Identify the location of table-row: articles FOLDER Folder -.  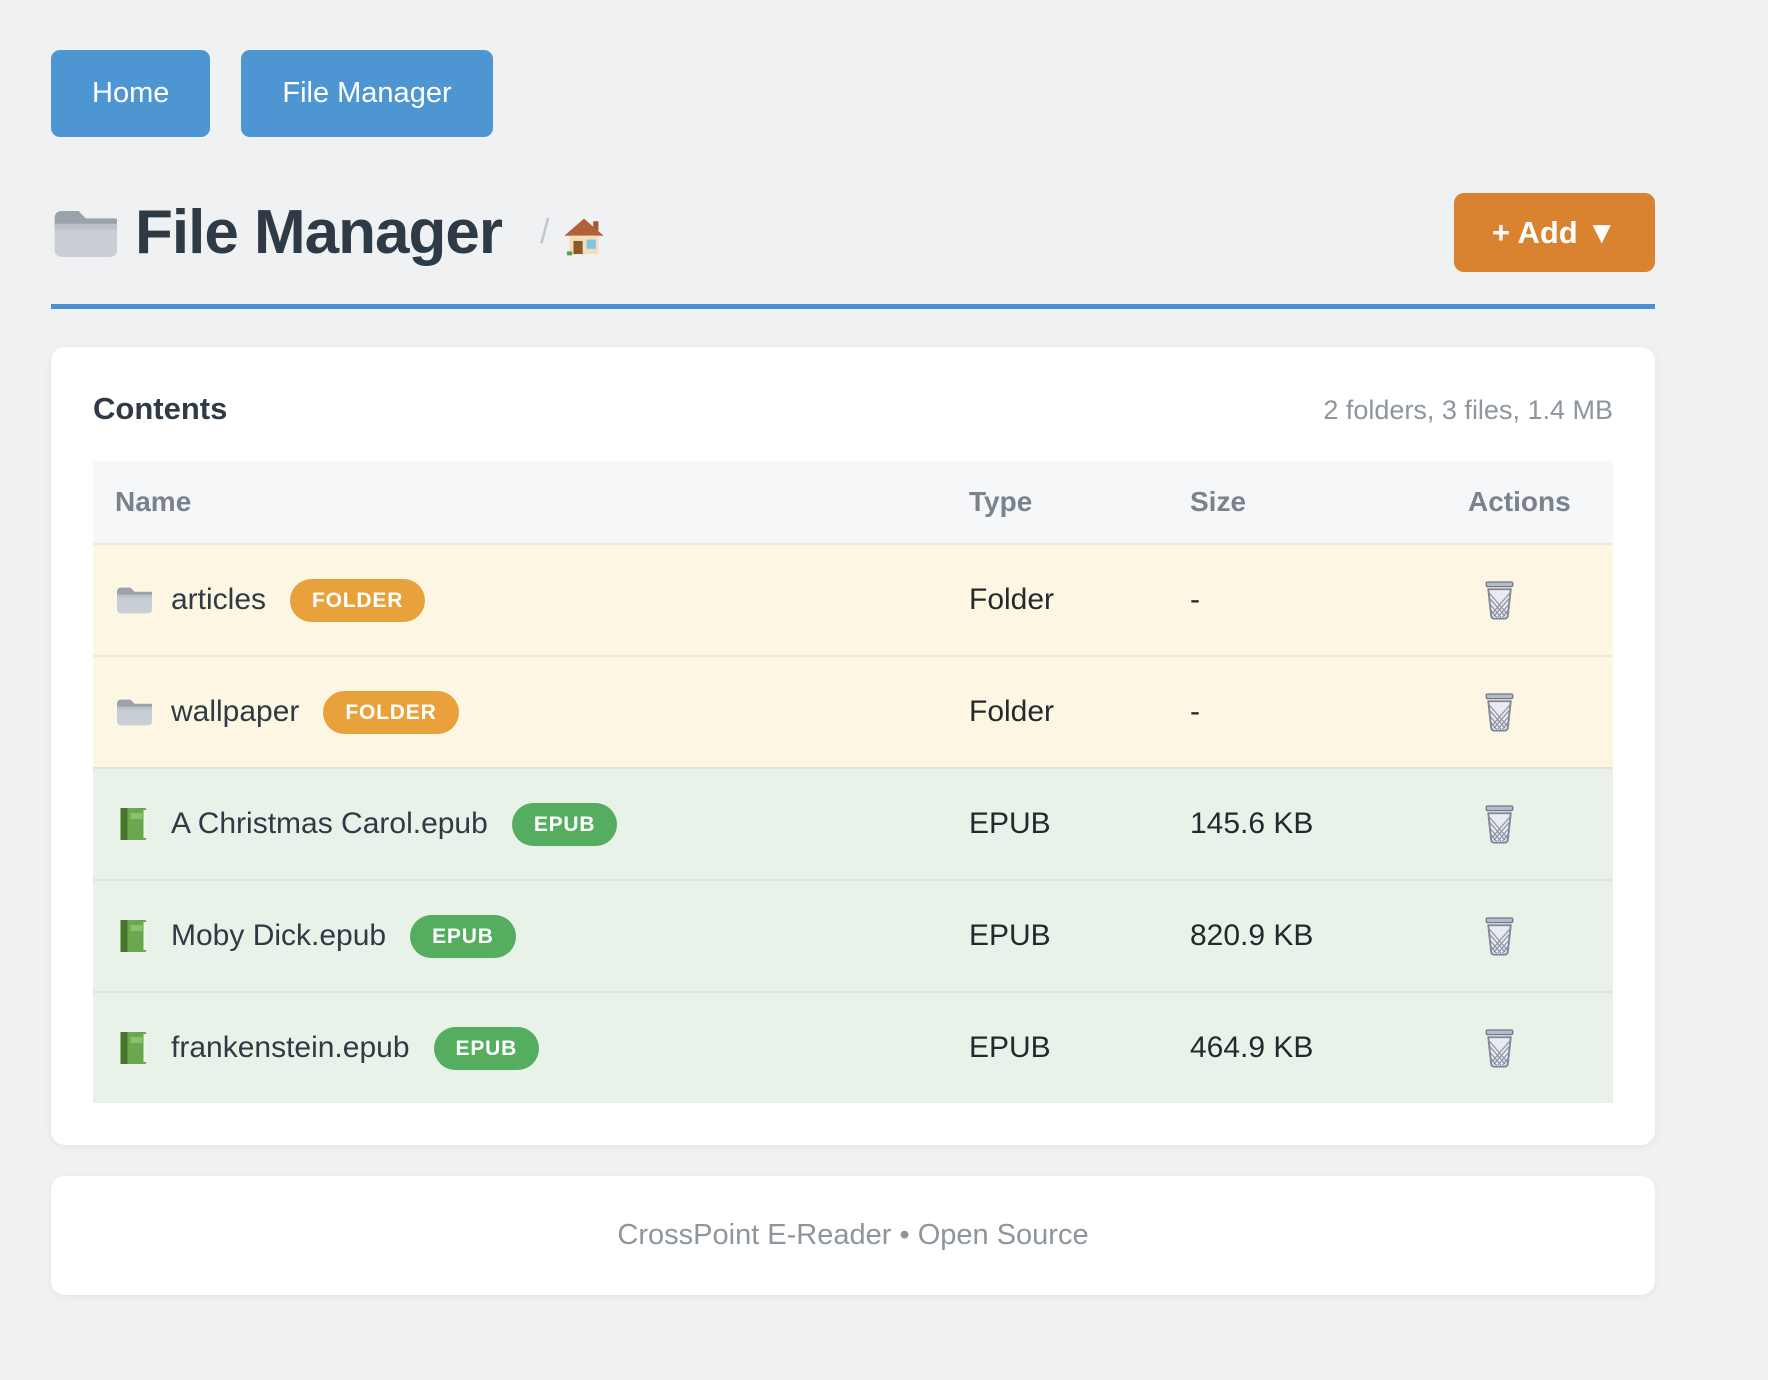
(853, 599).